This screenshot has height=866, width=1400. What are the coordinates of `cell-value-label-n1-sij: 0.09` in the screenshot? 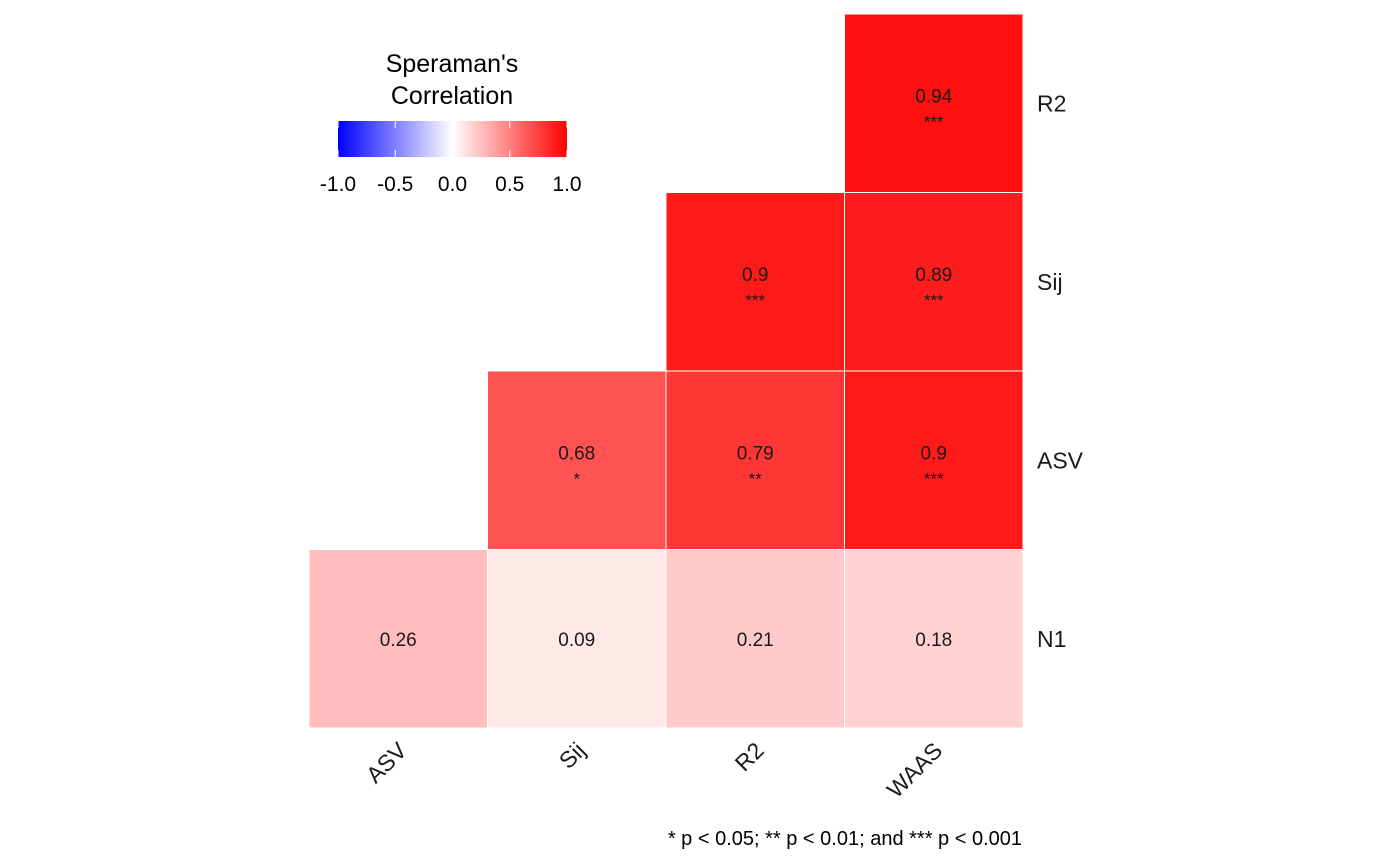 It's located at (576, 640).